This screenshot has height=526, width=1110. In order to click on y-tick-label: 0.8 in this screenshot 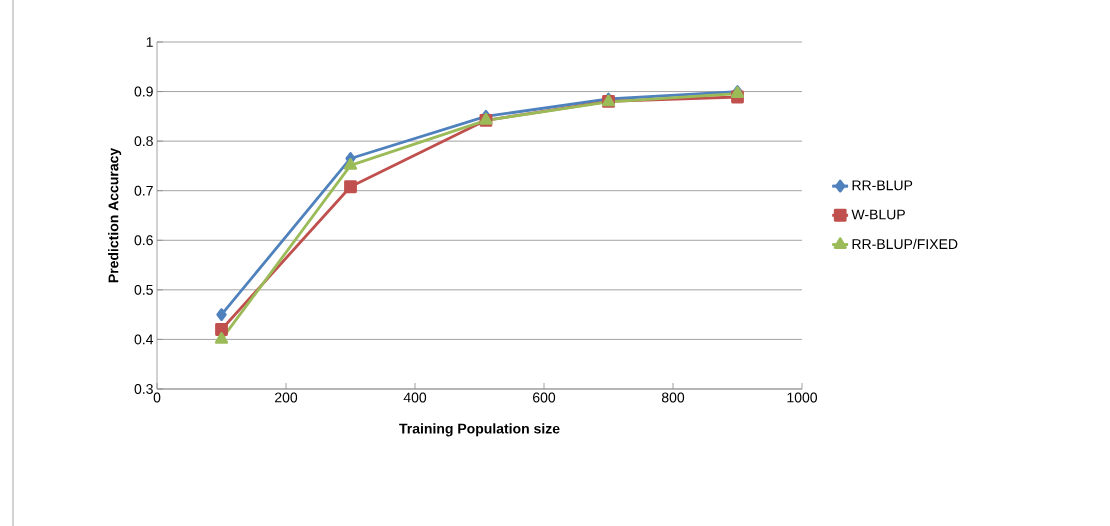, I will do `click(143, 141)`.